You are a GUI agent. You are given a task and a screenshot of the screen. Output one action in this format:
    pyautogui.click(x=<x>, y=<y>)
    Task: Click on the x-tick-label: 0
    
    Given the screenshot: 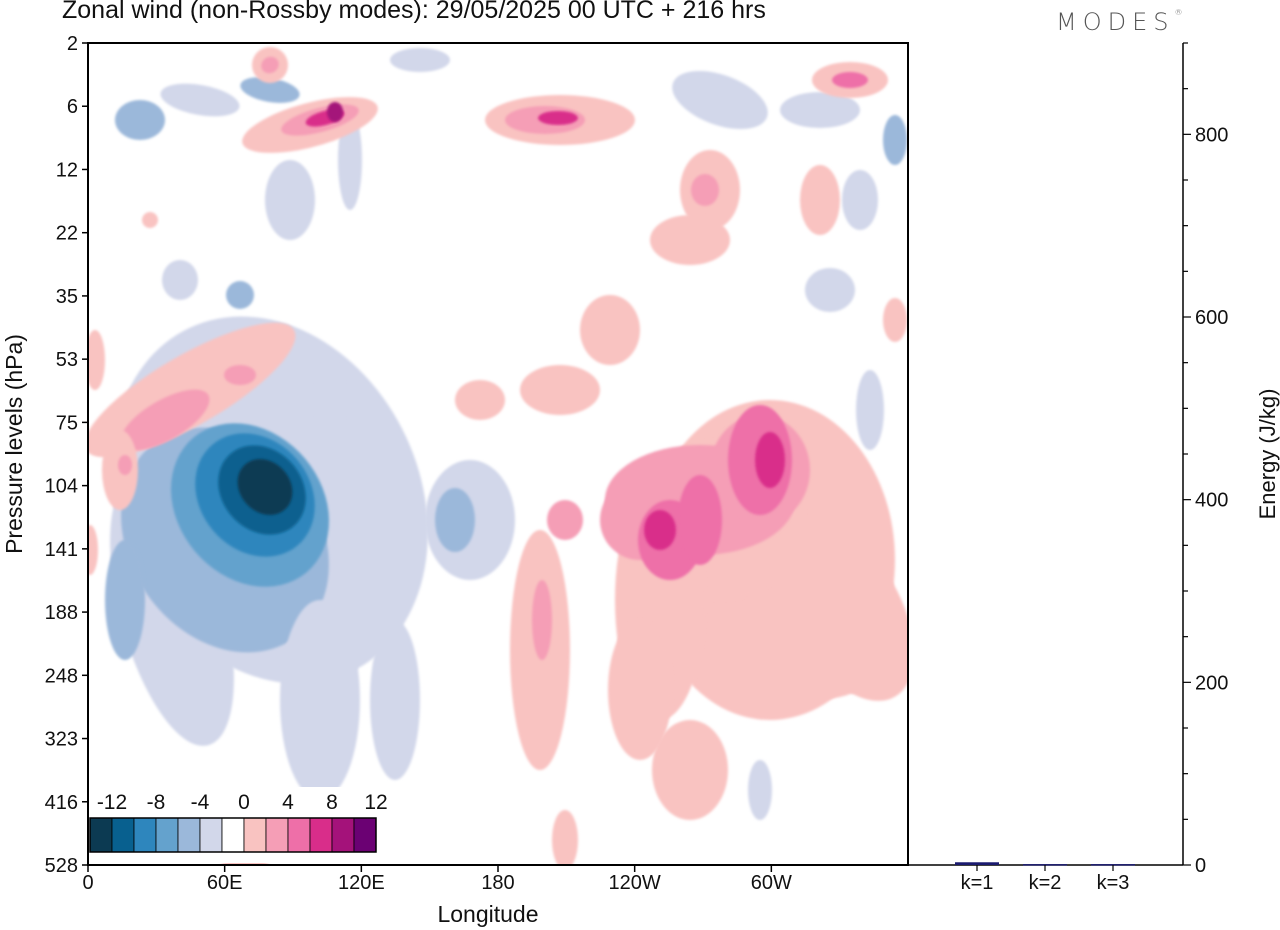 What is the action you would take?
    pyautogui.click(x=87, y=883)
    